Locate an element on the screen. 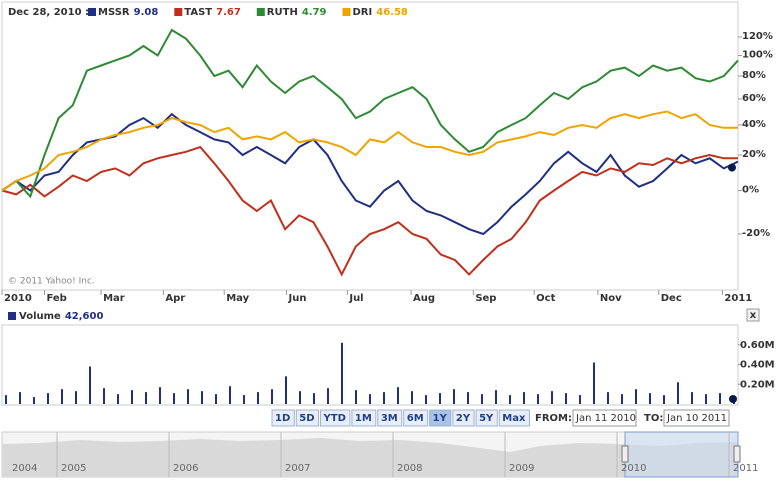  range-button-label: Max is located at coordinates (514, 418).